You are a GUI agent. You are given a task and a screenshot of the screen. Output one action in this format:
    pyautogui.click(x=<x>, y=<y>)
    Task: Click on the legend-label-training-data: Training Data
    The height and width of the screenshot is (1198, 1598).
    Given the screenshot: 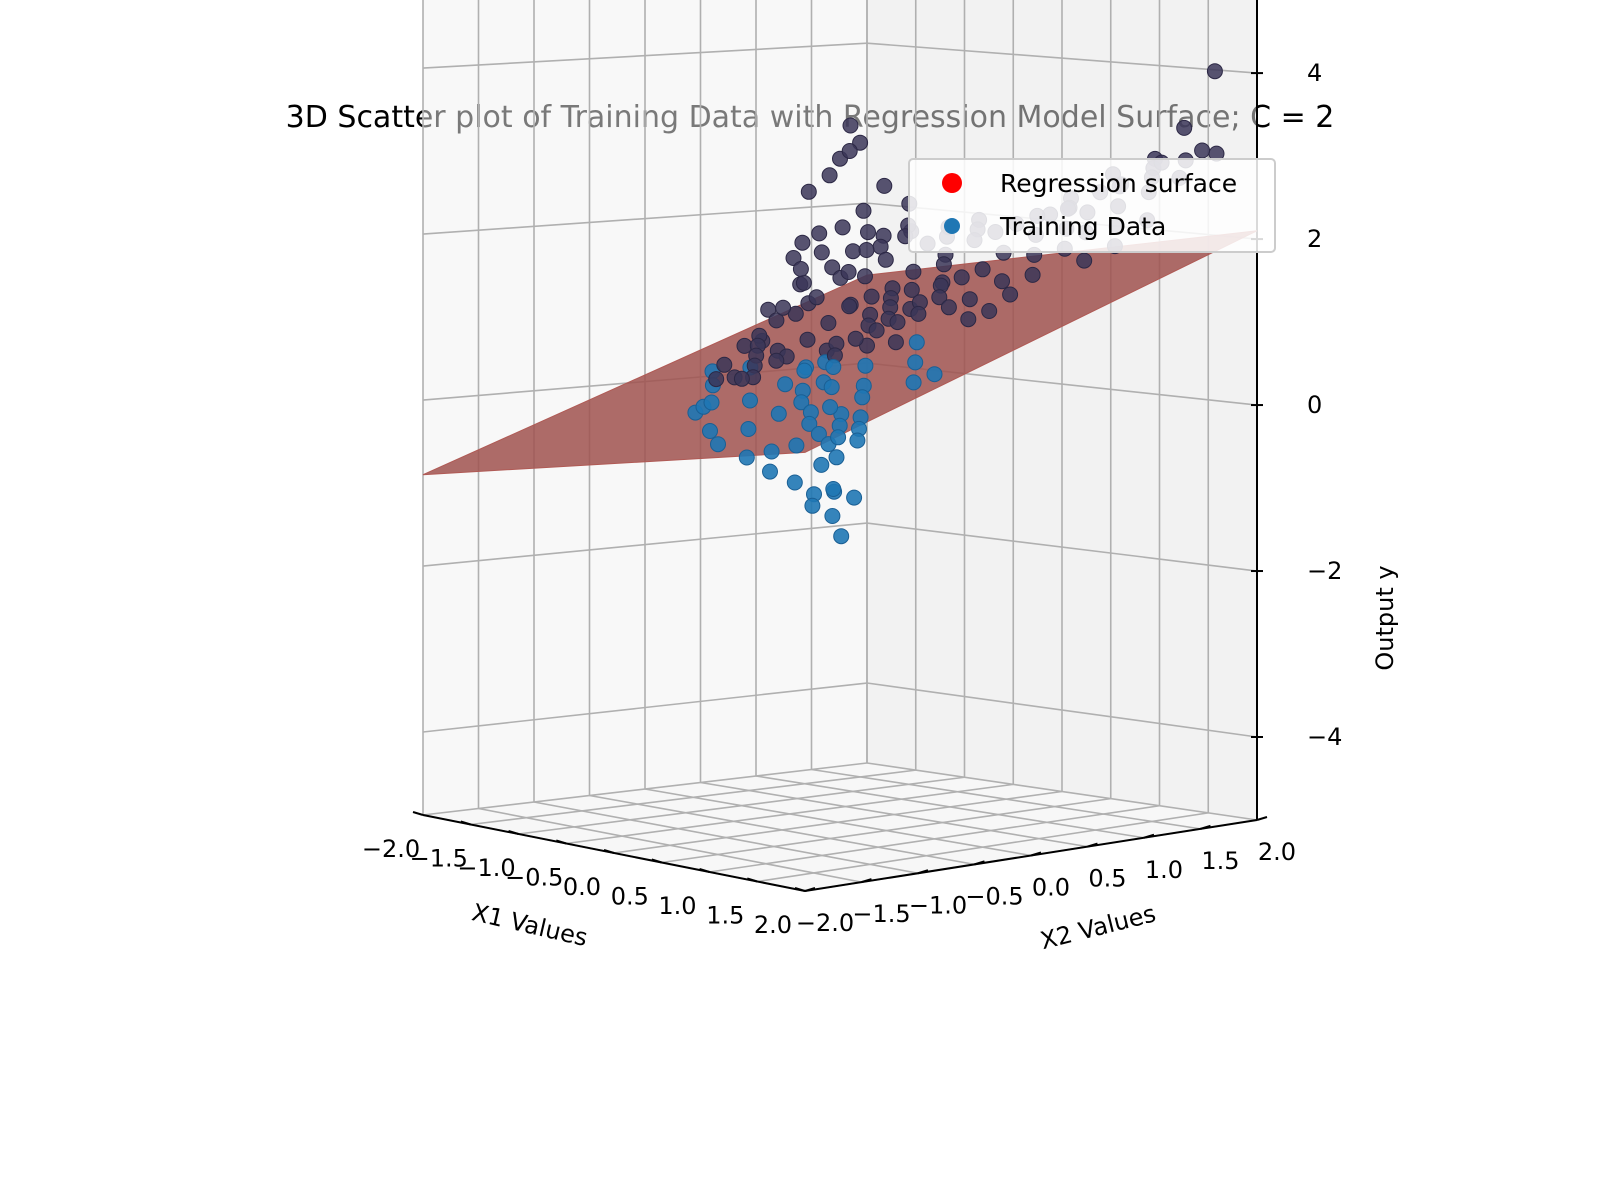 What is the action you would take?
    pyautogui.click(x=1082, y=226)
    